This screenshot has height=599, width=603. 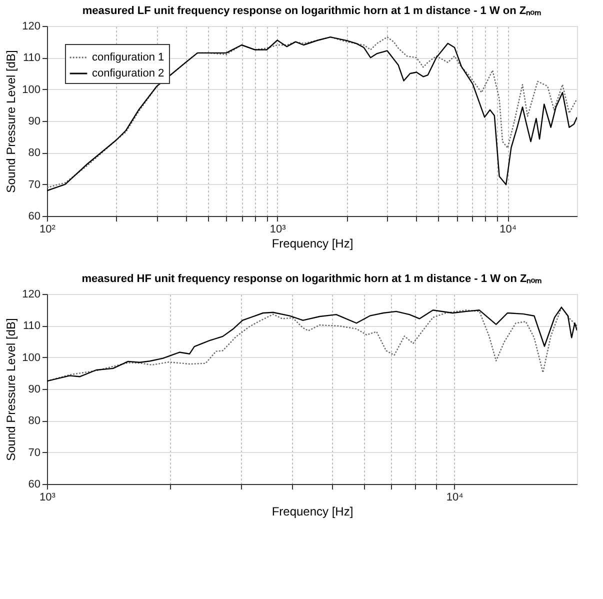 What do you see at coordinates (128, 58) in the screenshot?
I see `legend-label: configuration 1` at bounding box center [128, 58].